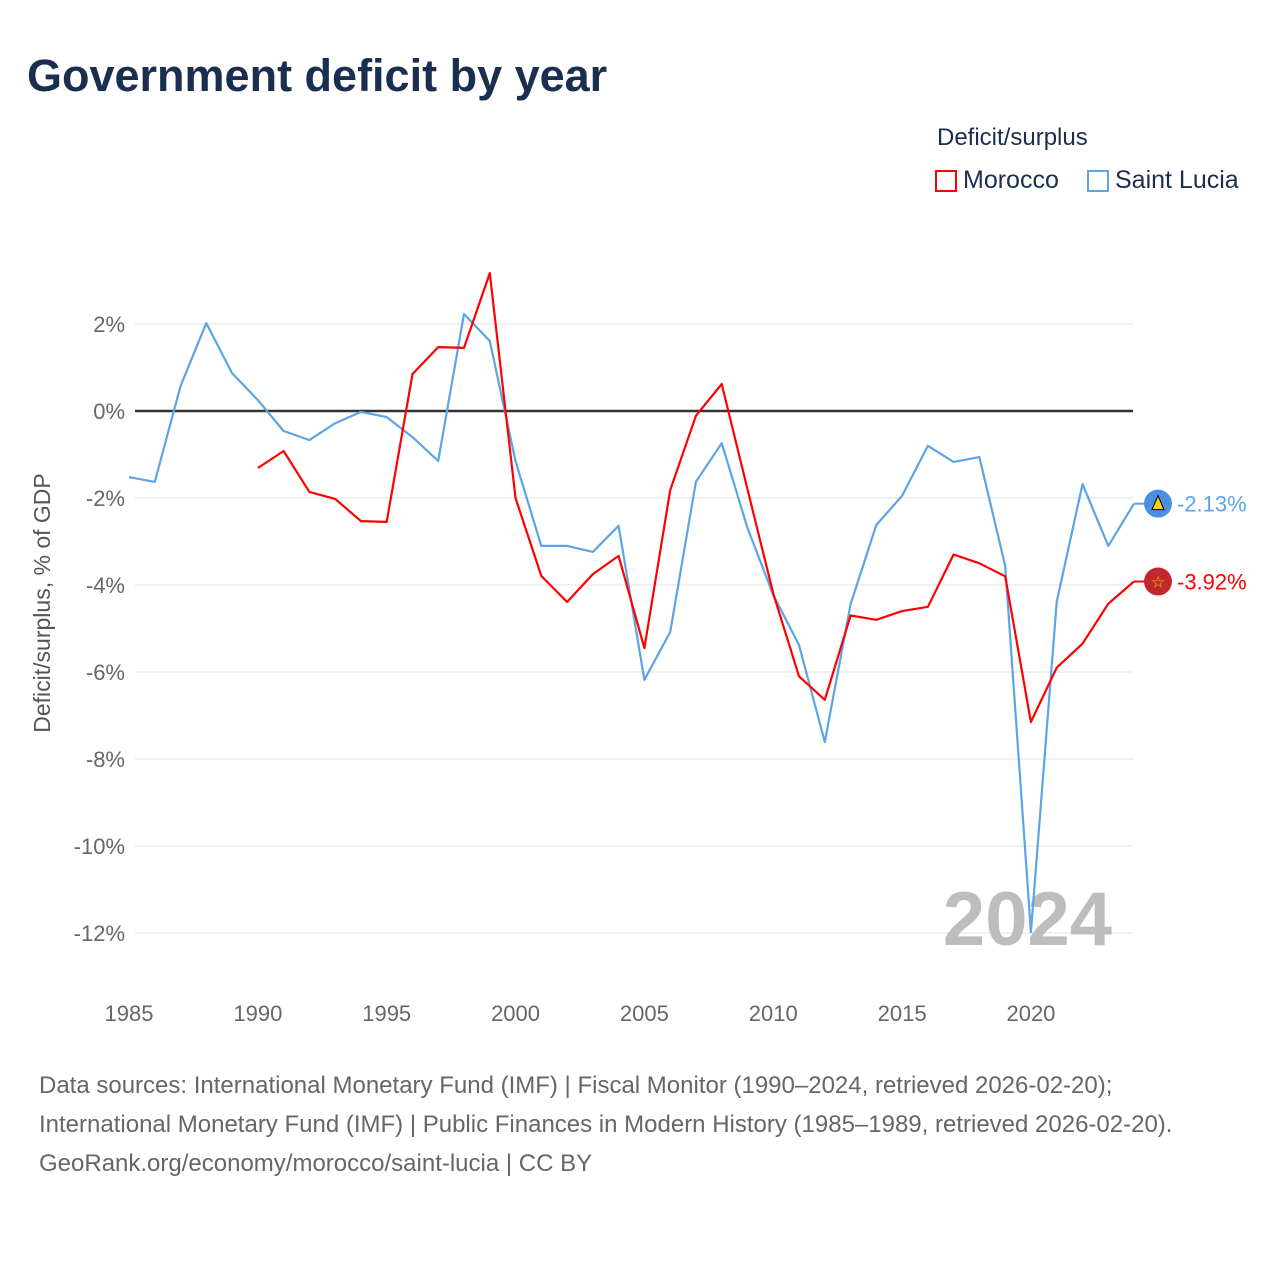 The width and height of the screenshot is (1280, 1280). I want to click on x-tick-label: 2005, so click(644, 1013).